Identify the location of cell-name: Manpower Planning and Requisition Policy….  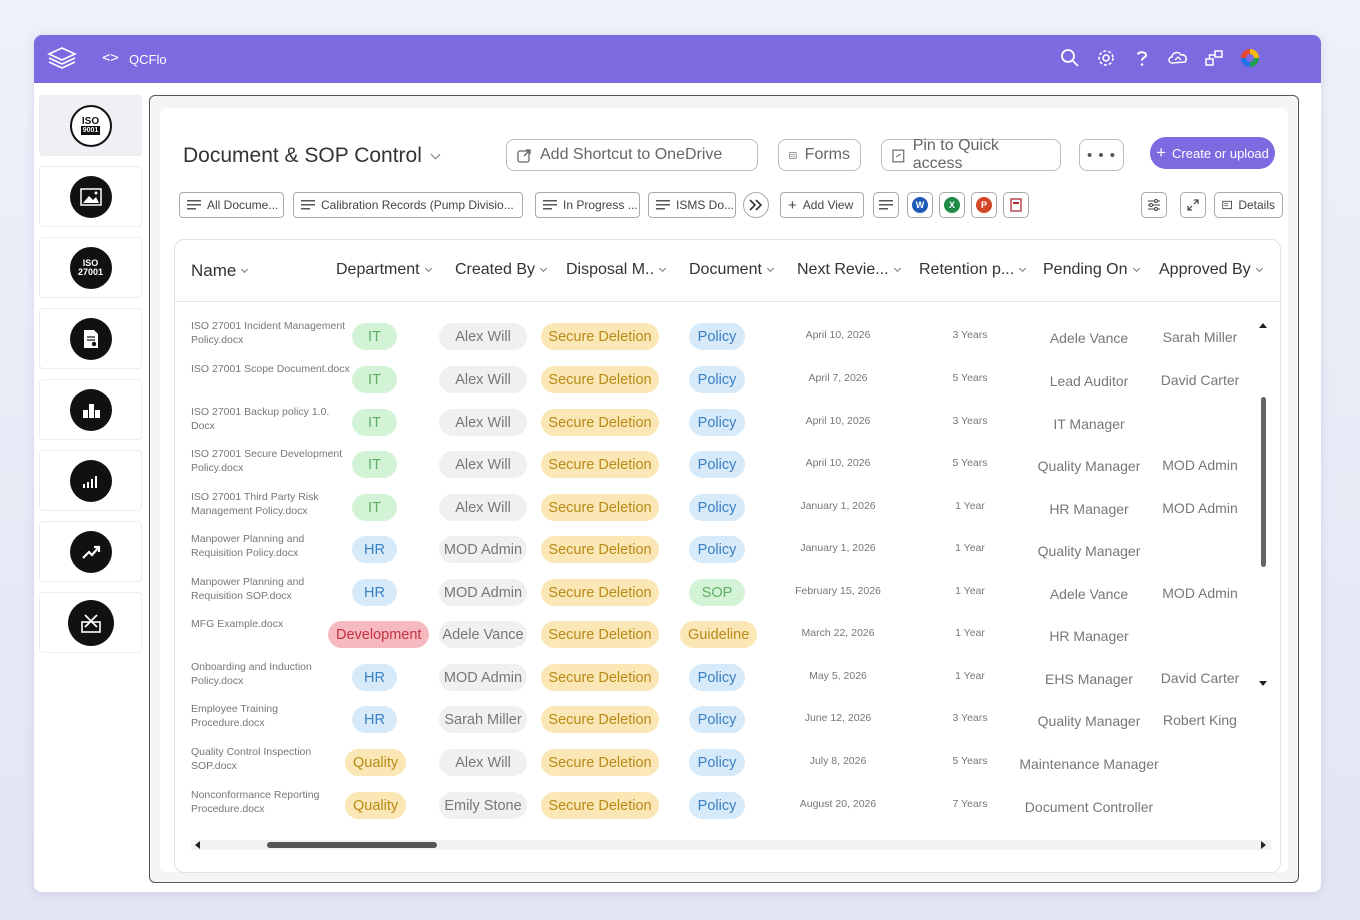
(248, 546).